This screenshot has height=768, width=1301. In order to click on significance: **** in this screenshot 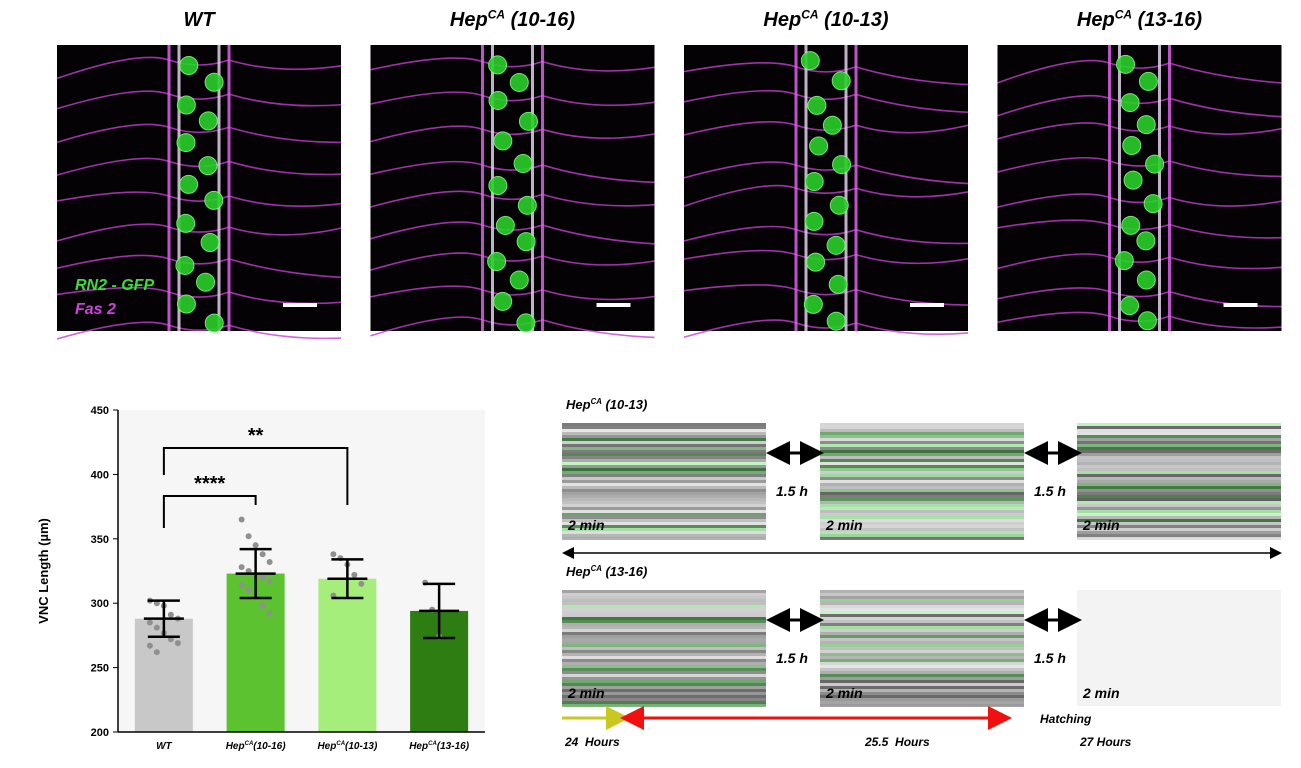, I will do `click(209, 484)`.